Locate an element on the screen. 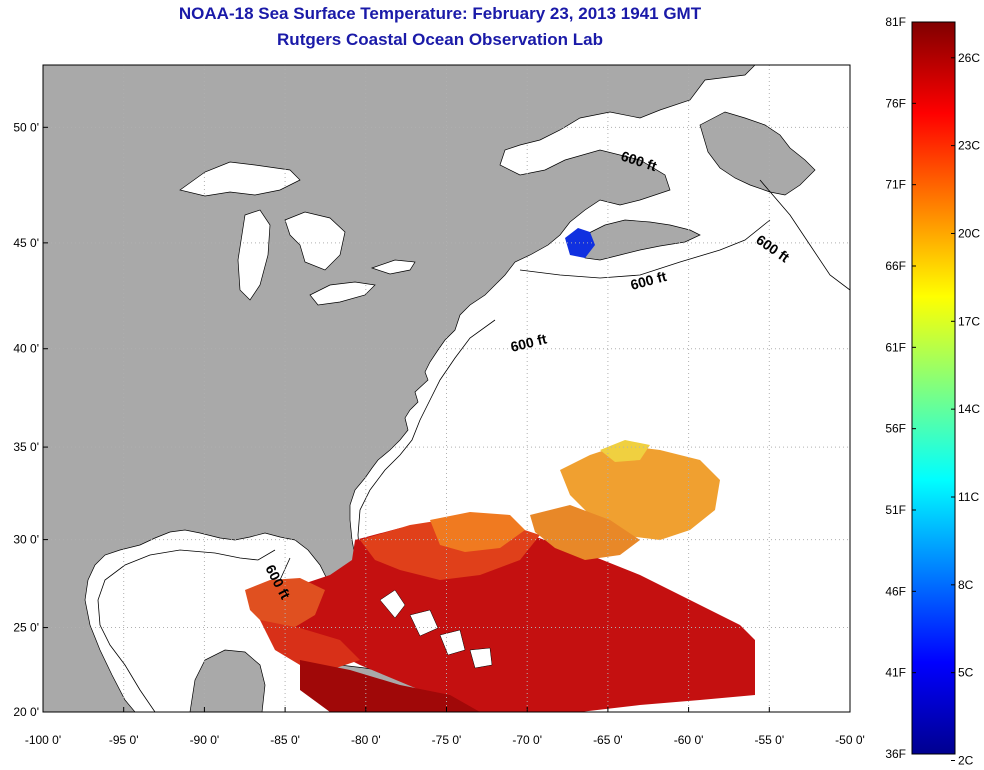 The width and height of the screenshot is (984, 770). lat-tick-label: 45 0' is located at coordinates (26, 243).